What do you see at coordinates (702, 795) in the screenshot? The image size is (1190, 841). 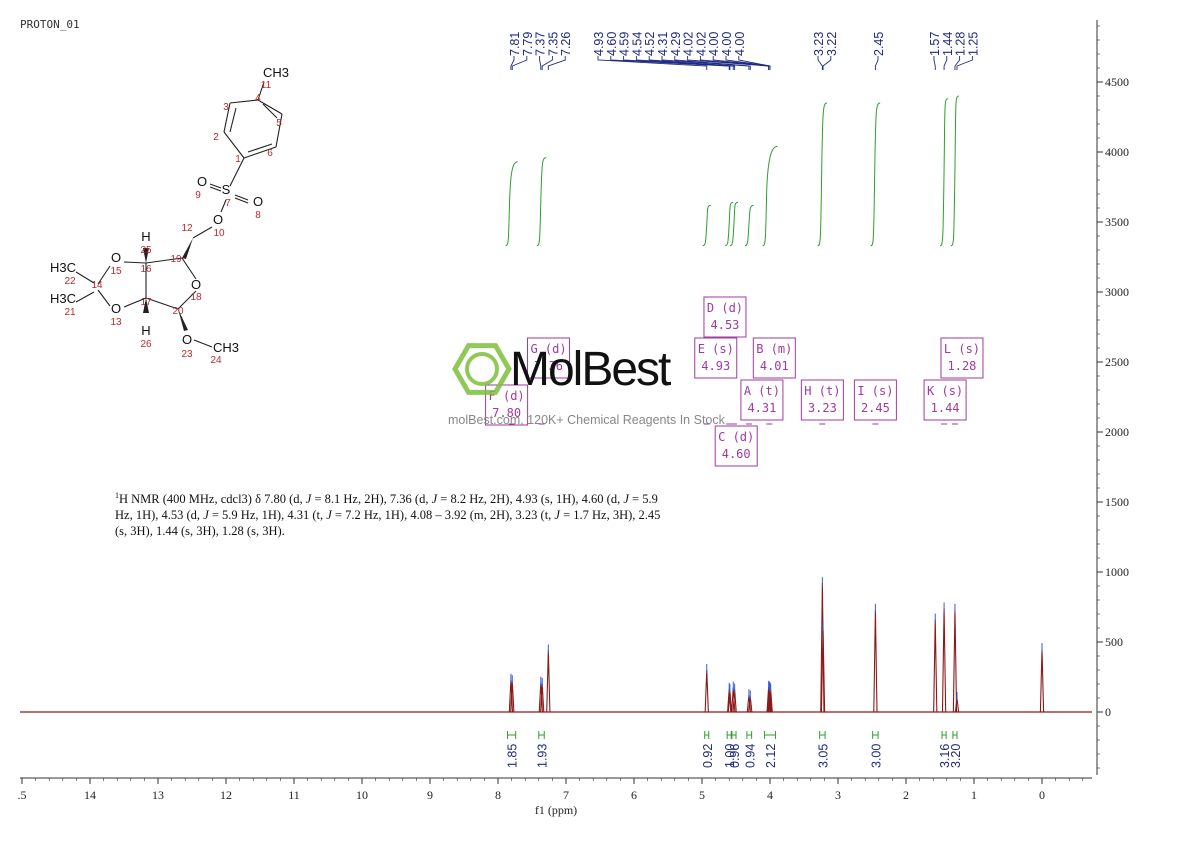 I see `x-tick-label: 5` at bounding box center [702, 795].